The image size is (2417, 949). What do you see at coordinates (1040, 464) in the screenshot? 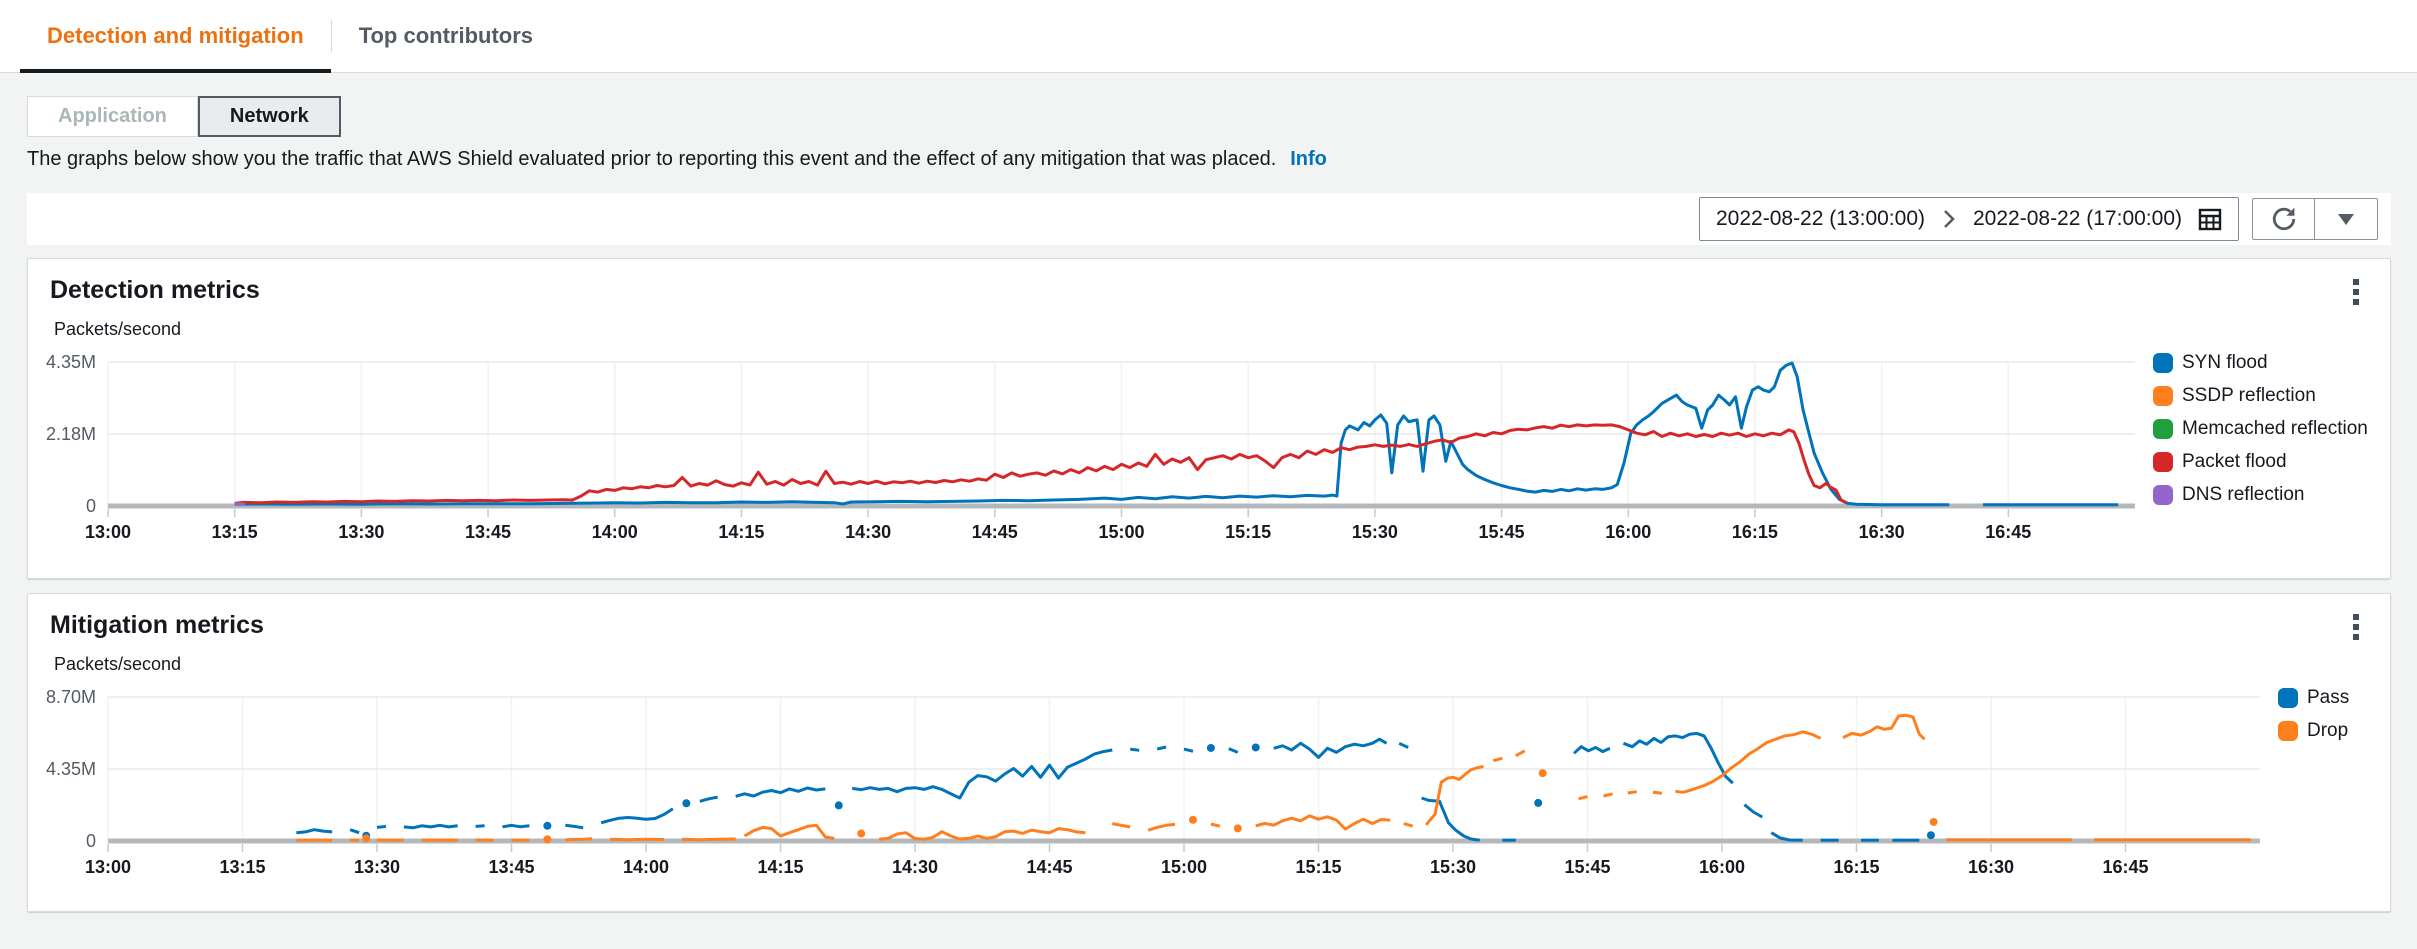
I see `chart-line-packet-flood` at bounding box center [1040, 464].